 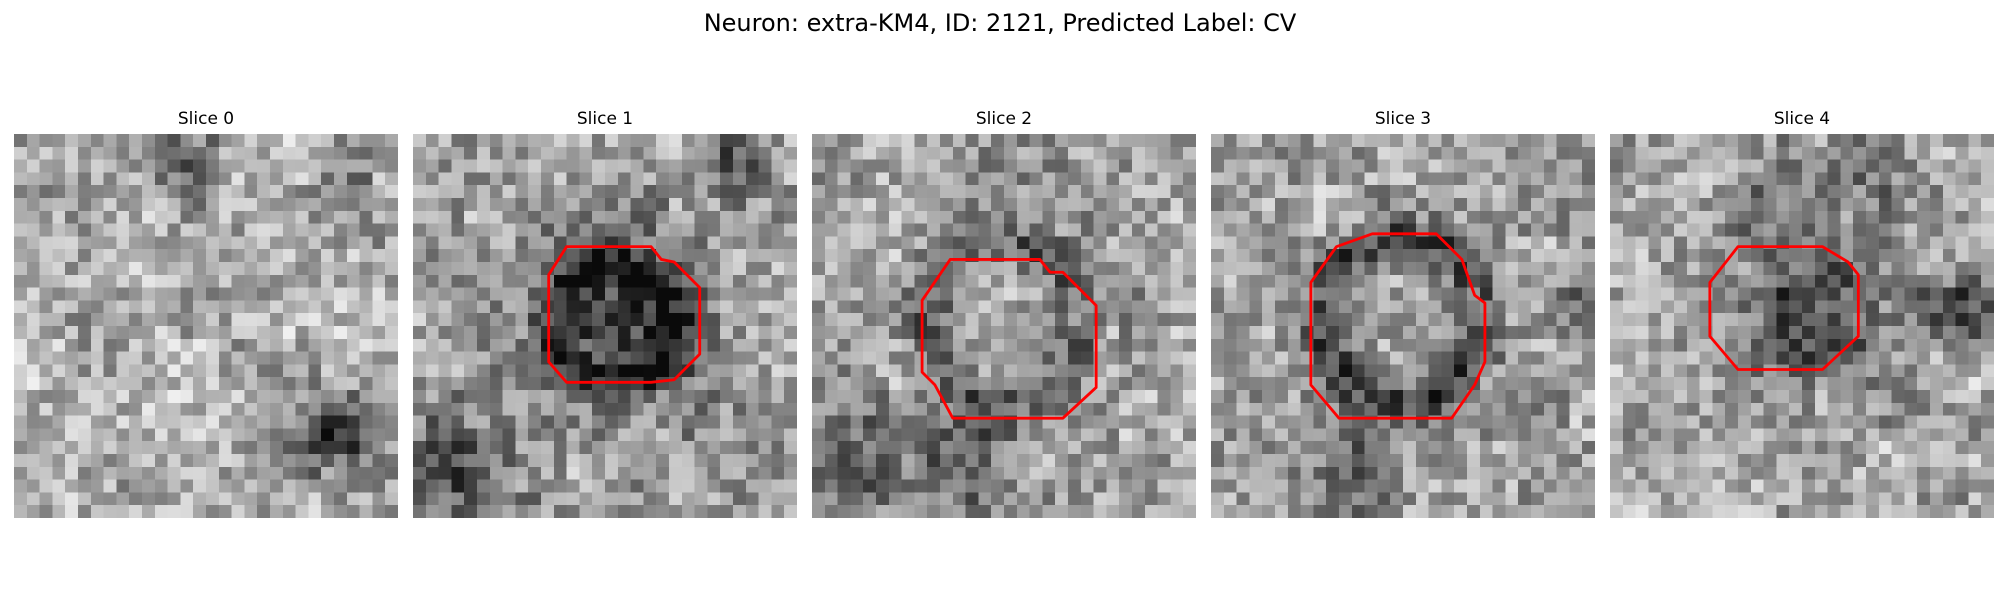 What do you see at coordinates (206, 119) in the screenshot?
I see `panel-title-slice-0: Slice 0` at bounding box center [206, 119].